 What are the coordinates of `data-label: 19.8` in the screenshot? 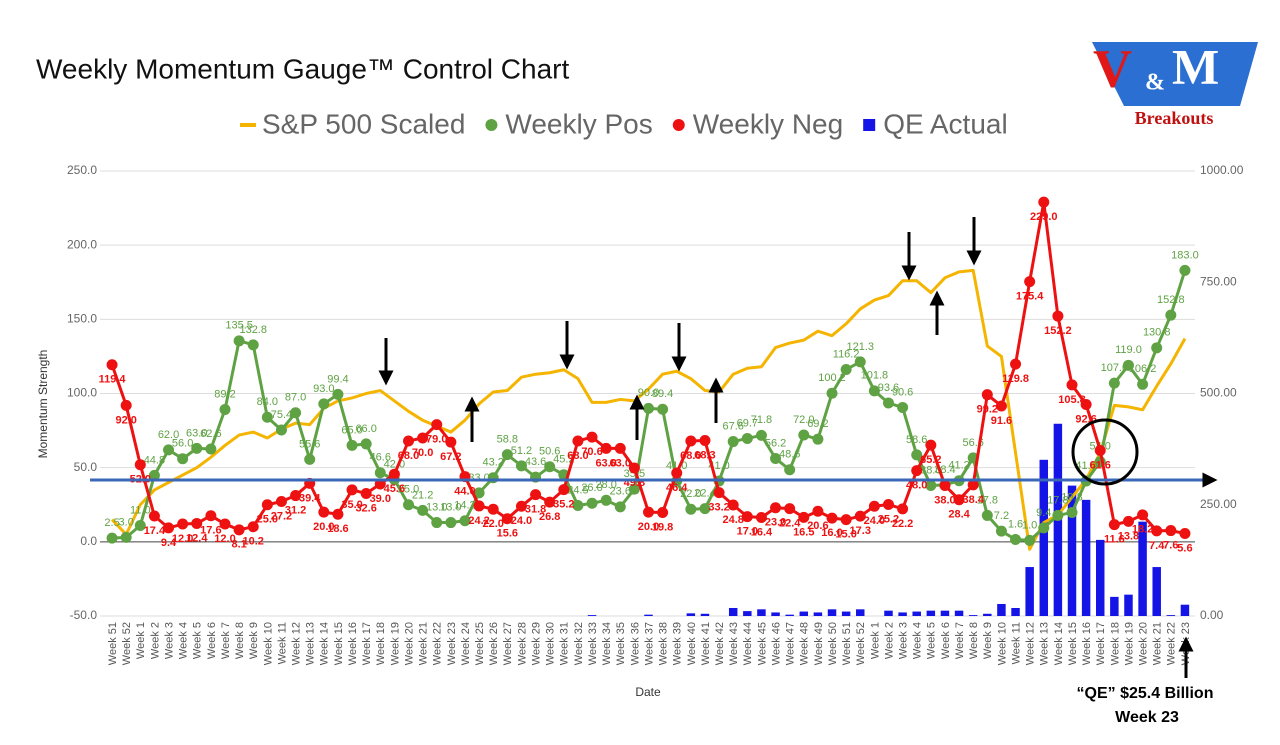 It's located at (662, 527).